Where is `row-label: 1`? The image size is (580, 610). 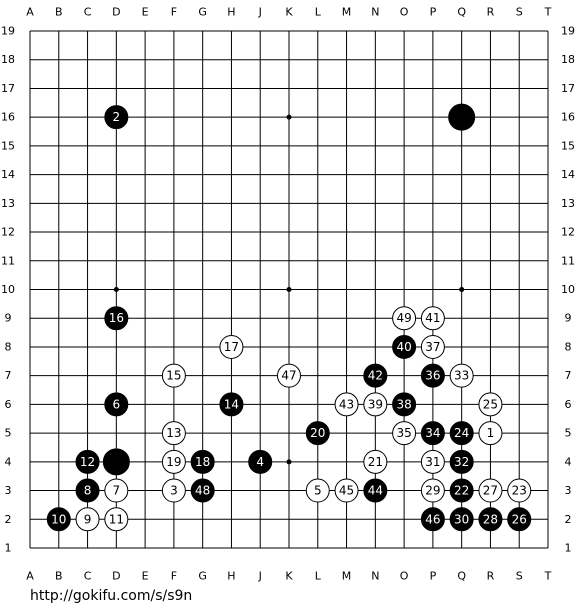
row-label: 1 is located at coordinates (8, 548).